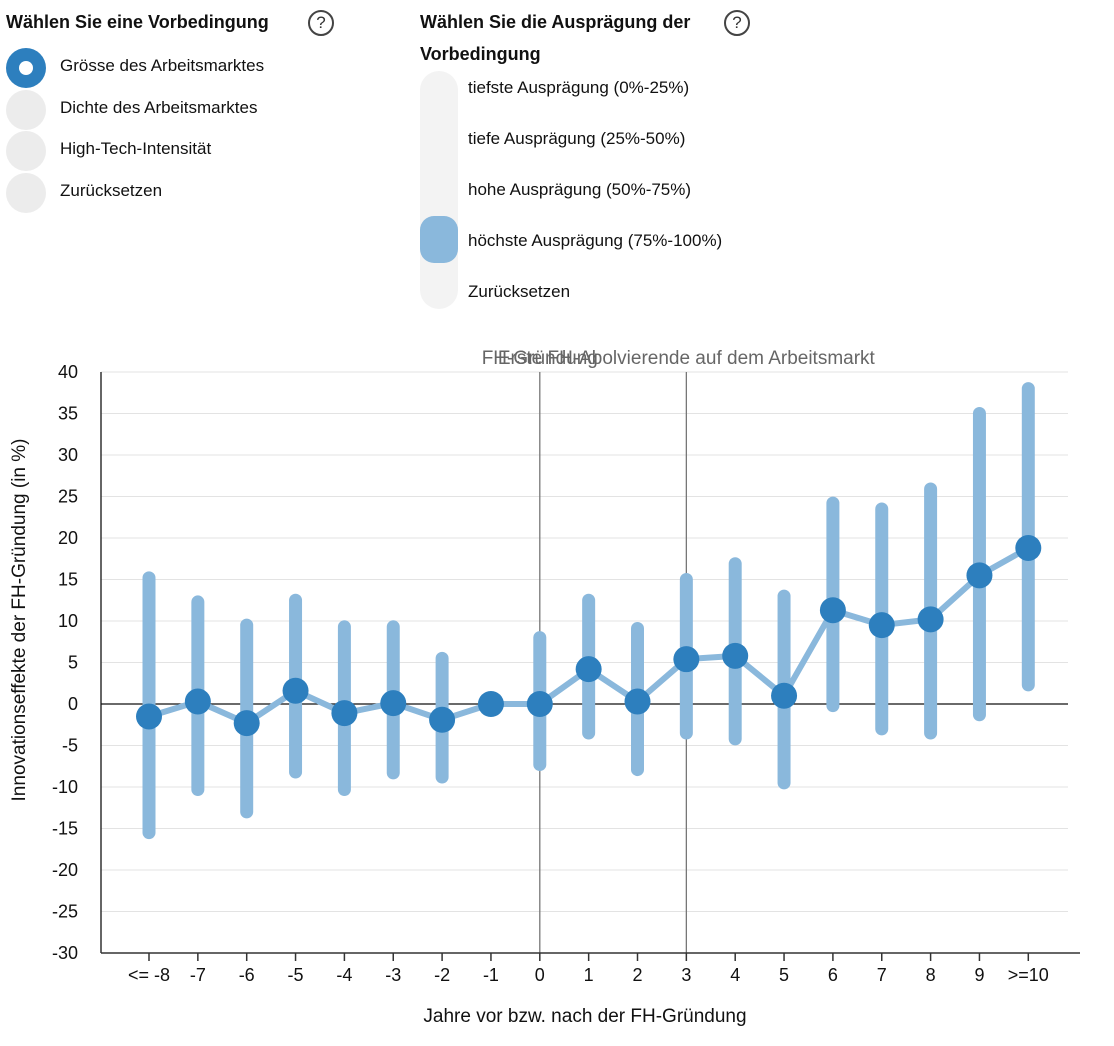 Image resolution: width=1114 pixels, height=1046 pixels. What do you see at coordinates (198, 975) in the screenshot?
I see `x-tick-label: -7` at bounding box center [198, 975].